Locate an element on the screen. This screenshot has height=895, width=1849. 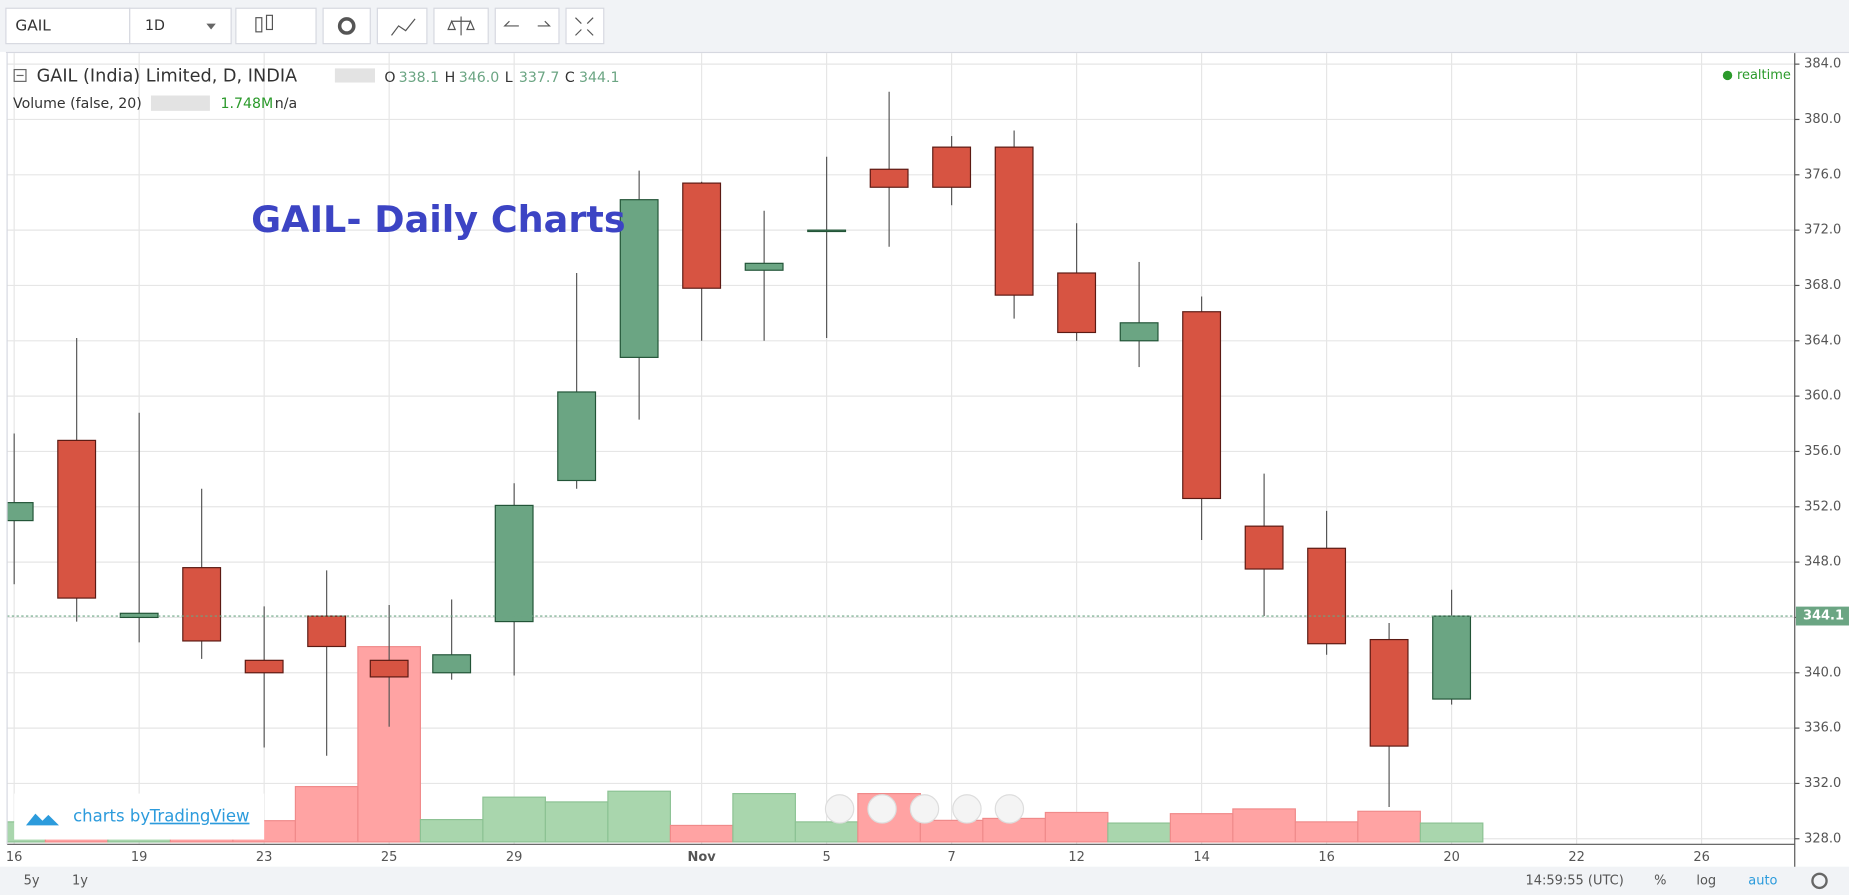
x-tick-label: 26 is located at coordinates (1701, 857).